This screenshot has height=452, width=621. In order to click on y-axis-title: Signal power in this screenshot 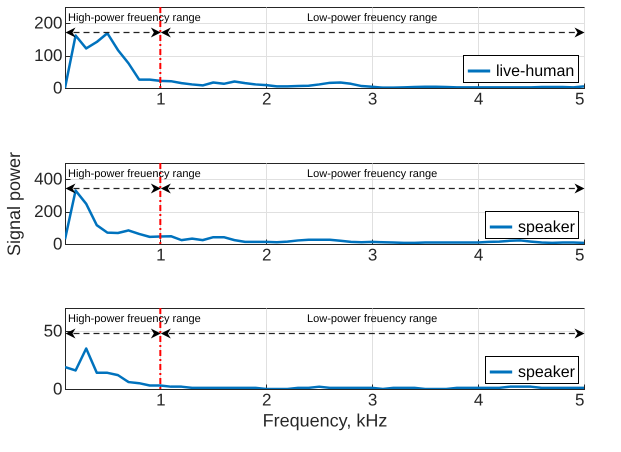, I will do `click(14, 204)`.